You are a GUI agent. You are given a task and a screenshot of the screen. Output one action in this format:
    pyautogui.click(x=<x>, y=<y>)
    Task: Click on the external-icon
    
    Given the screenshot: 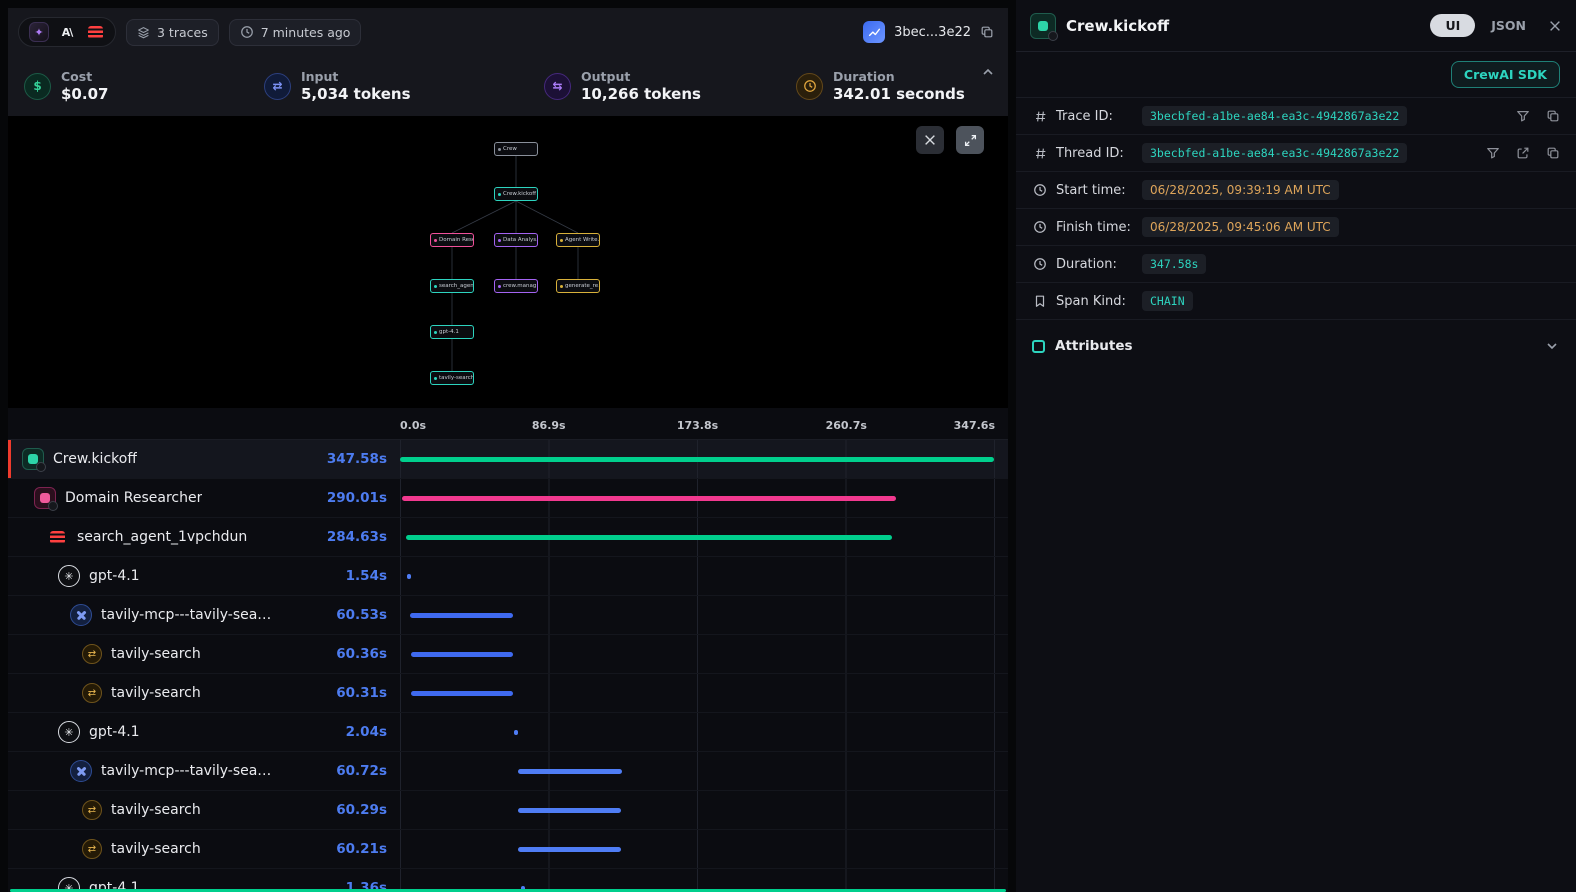 What is the action you would take?
    pyautogui.click(x=1523, y=153)
    